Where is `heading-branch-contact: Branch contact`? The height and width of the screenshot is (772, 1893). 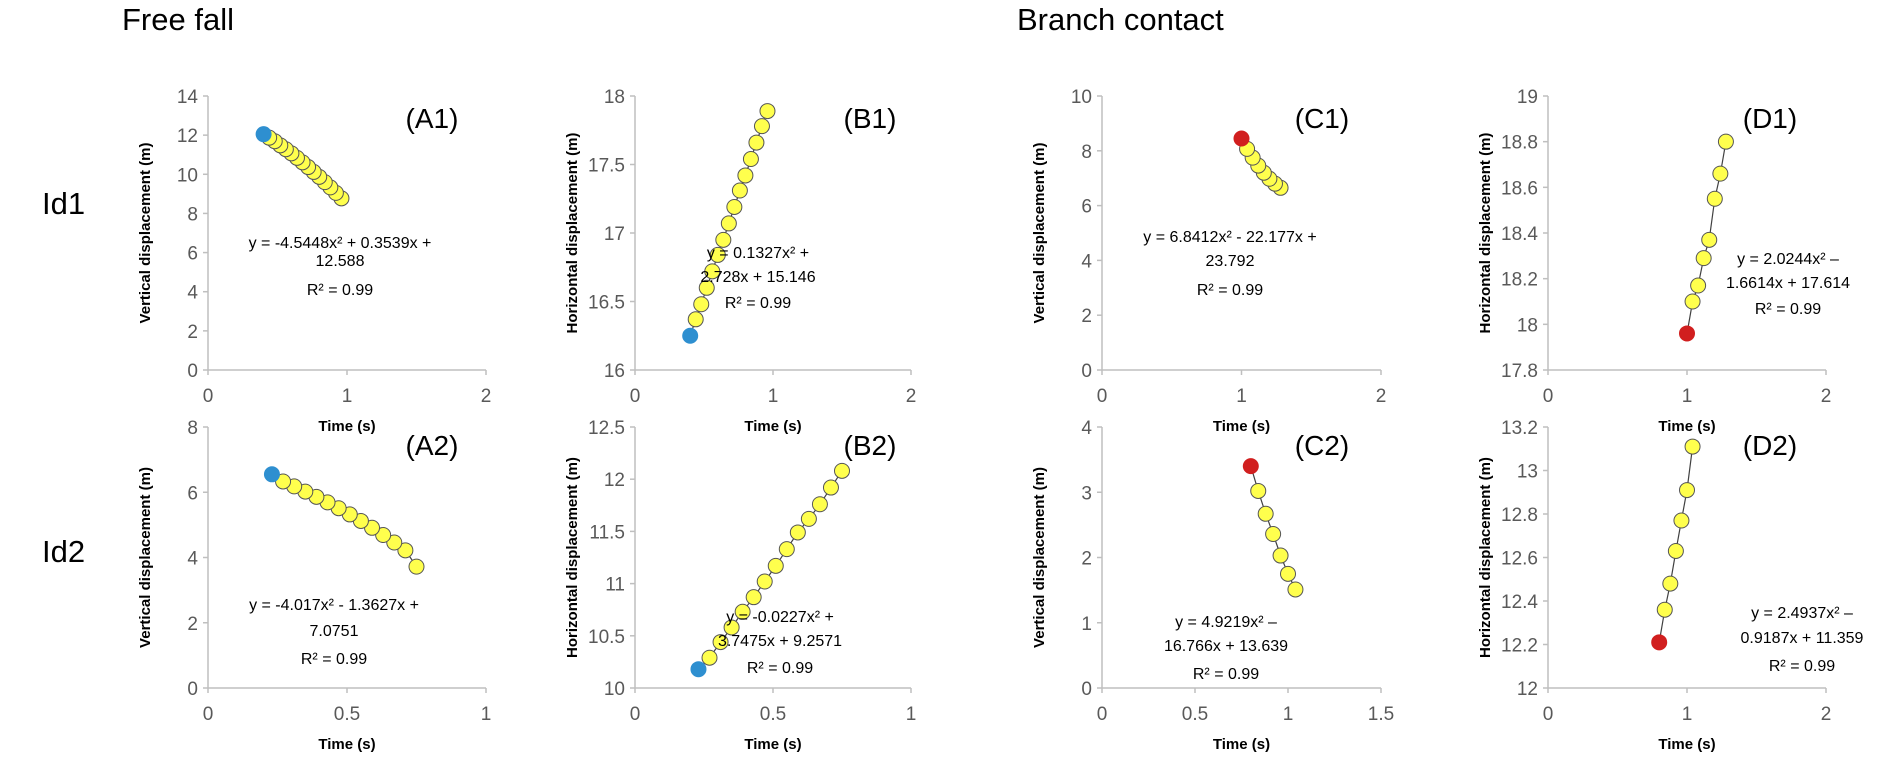
heading-branch-contact: Branch contact is located at coordinates (1120, 19).